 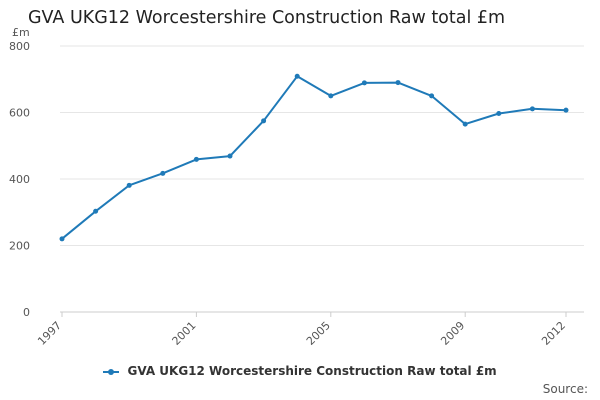 I want to click on x-tick-label-2005: 2005, so click(x=318, y=333).